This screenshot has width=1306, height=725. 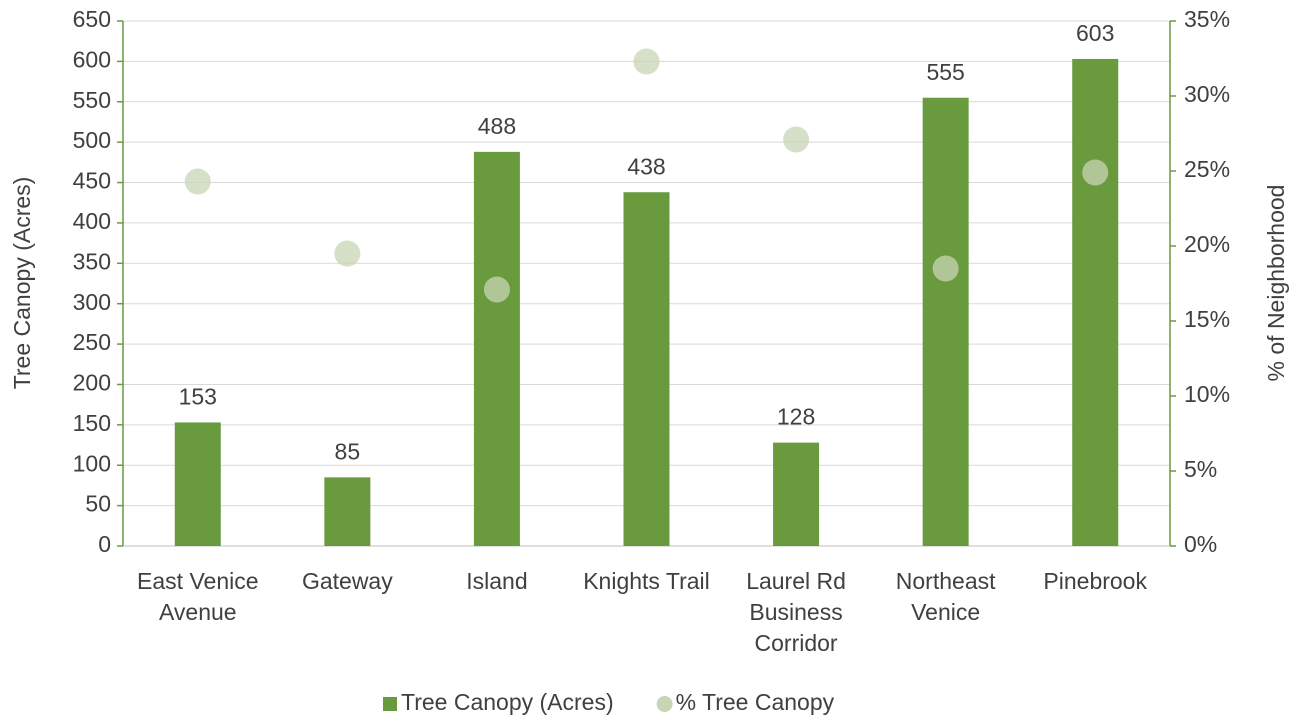 What do you see at coordinates (92, 383) in the screenshot?
I see `y-tick-label: 200` at bounding box center [92, 383].